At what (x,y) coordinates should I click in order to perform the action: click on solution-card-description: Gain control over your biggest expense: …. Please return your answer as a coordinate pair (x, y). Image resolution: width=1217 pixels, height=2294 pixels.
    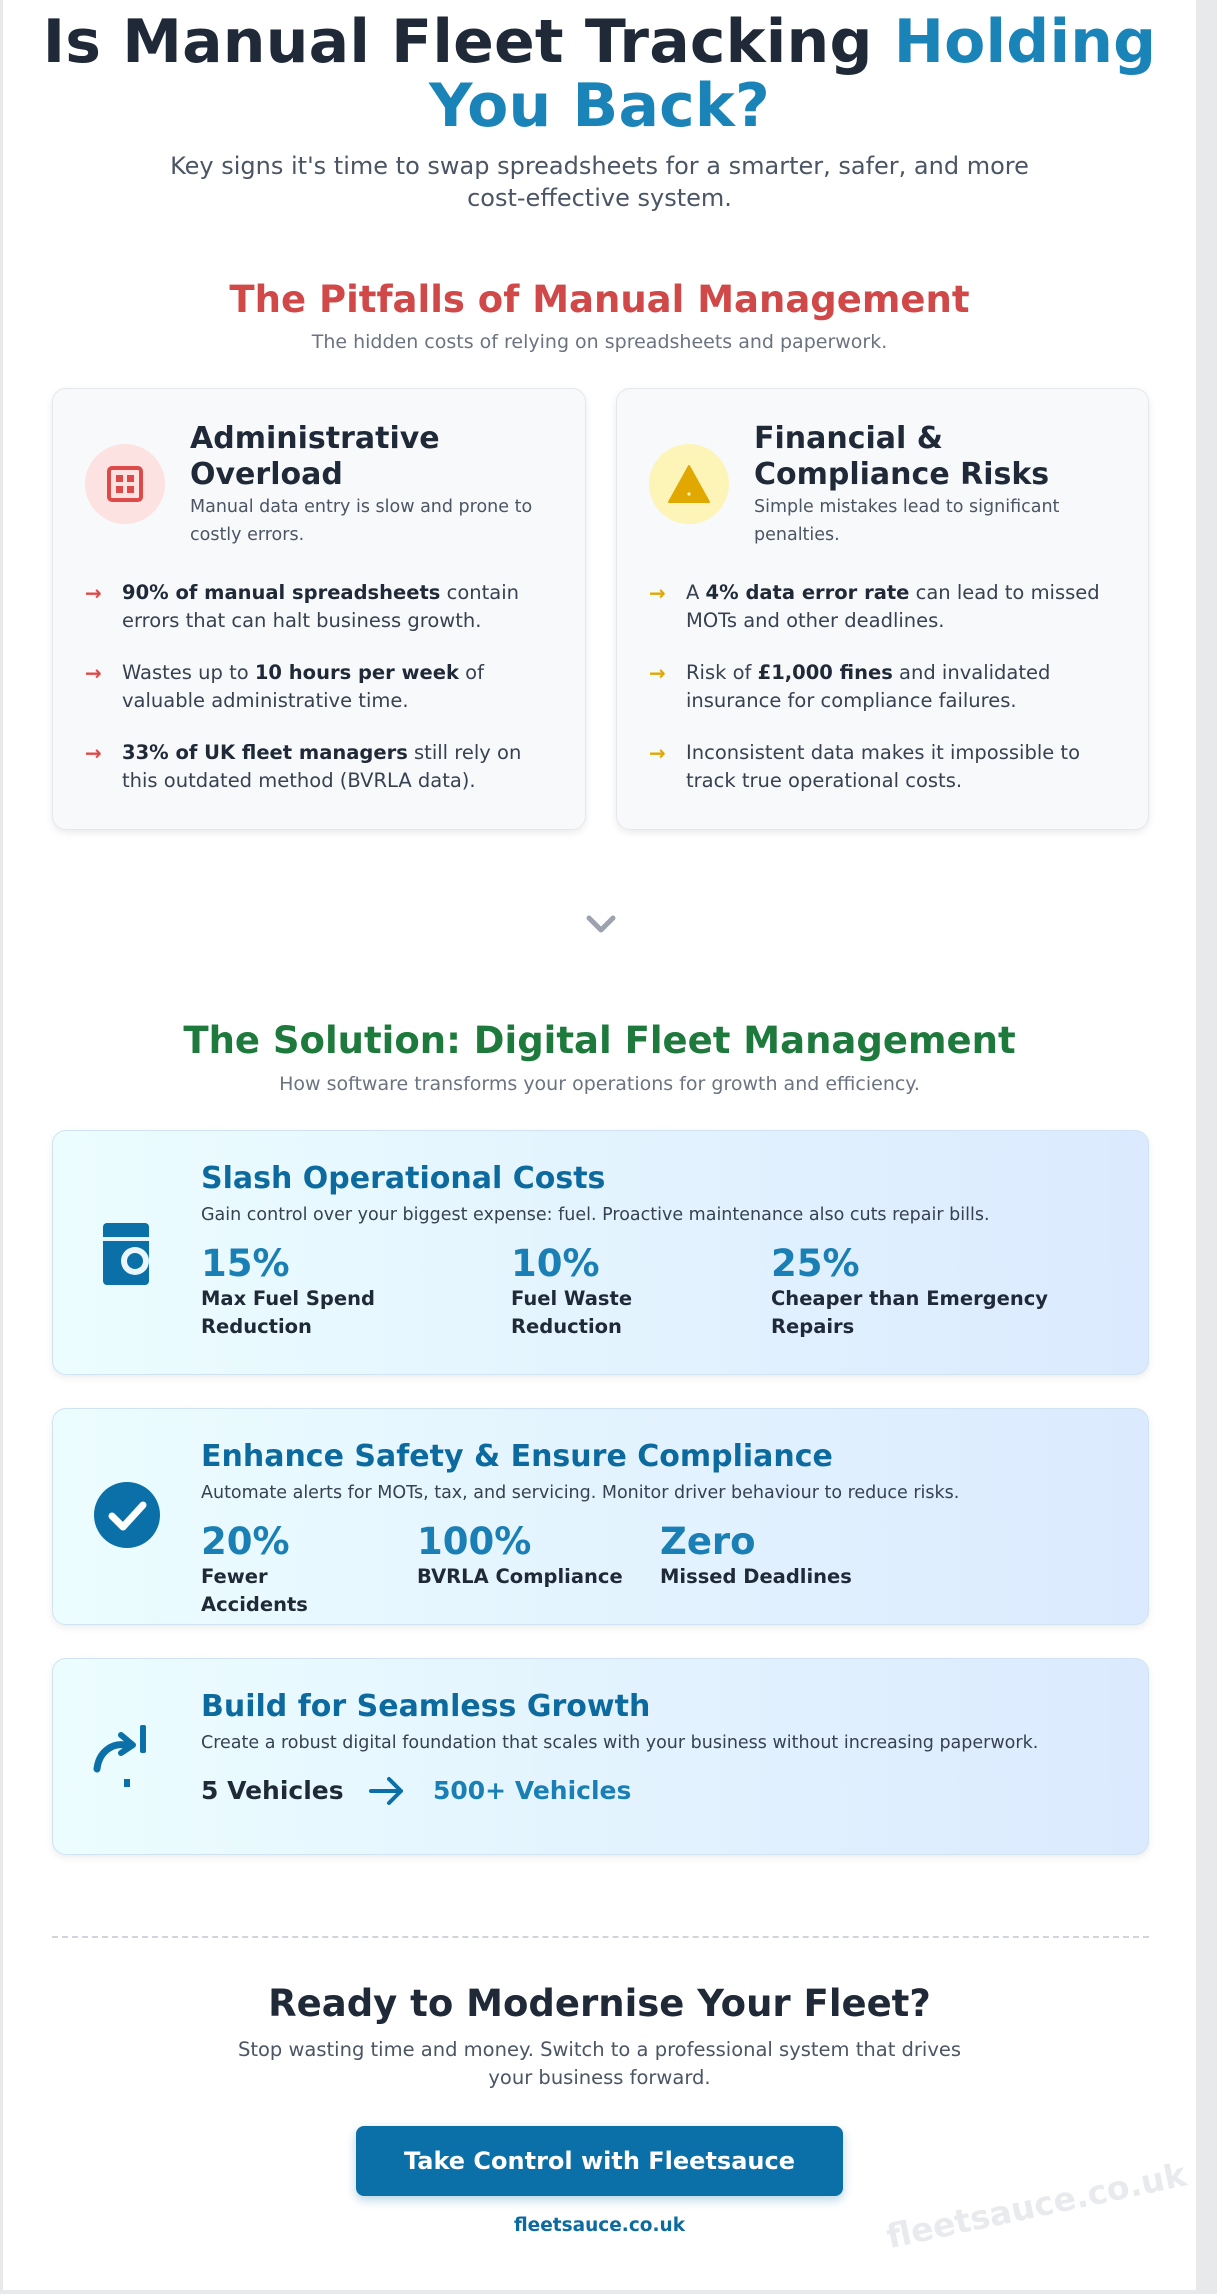
    Looking at the image, I should click on (595, 1215).